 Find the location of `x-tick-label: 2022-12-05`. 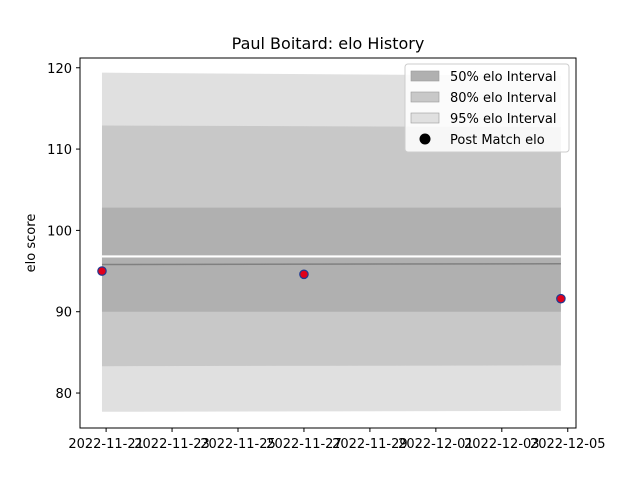

x-tick-label: 2022-12-05 is located at coordinates (568, 444).